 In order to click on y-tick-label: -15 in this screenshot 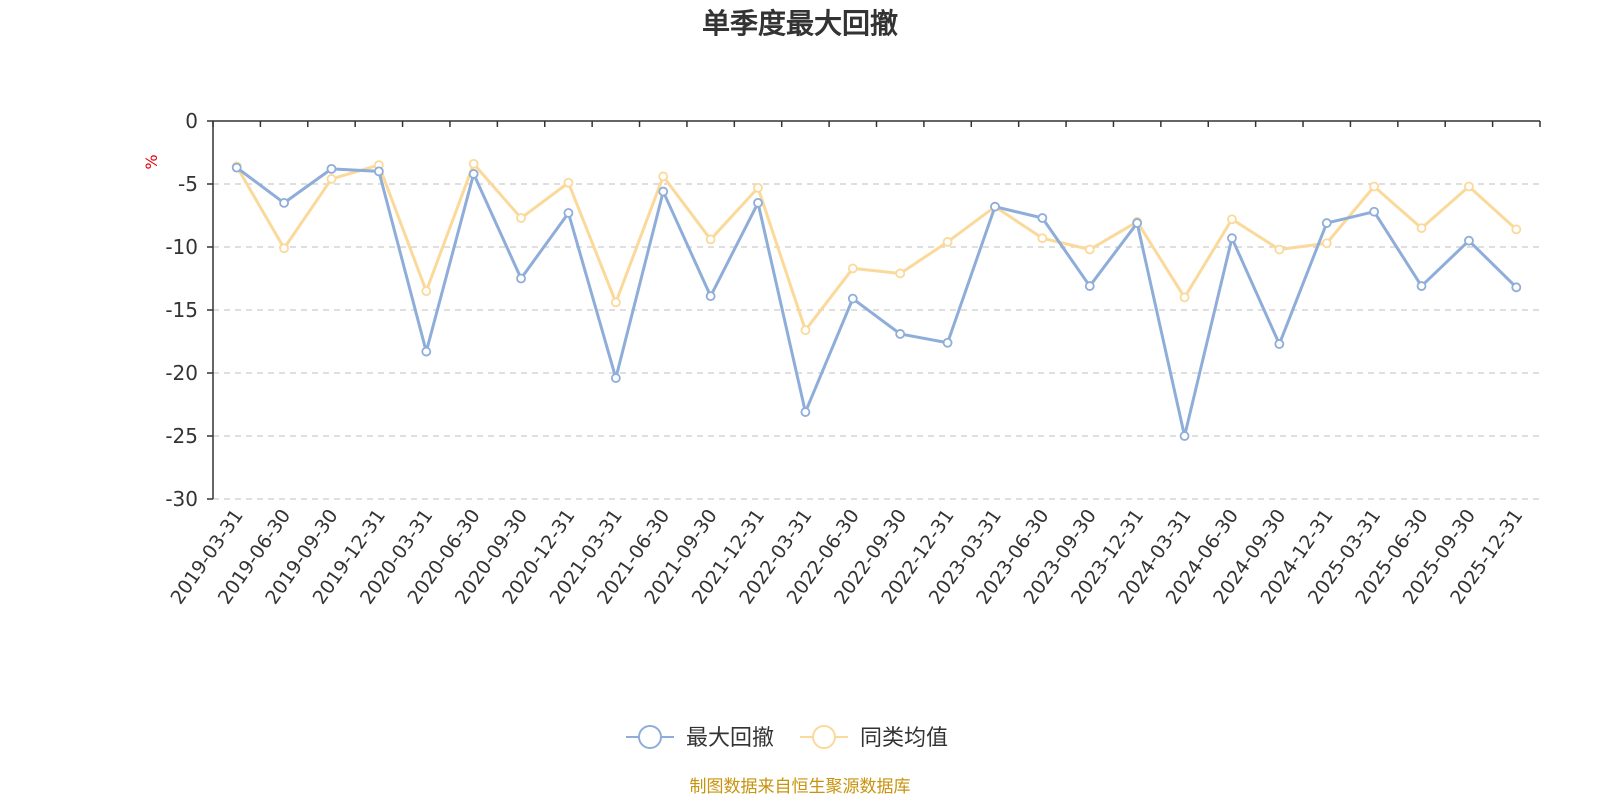, I will do `click(181, 310)`.